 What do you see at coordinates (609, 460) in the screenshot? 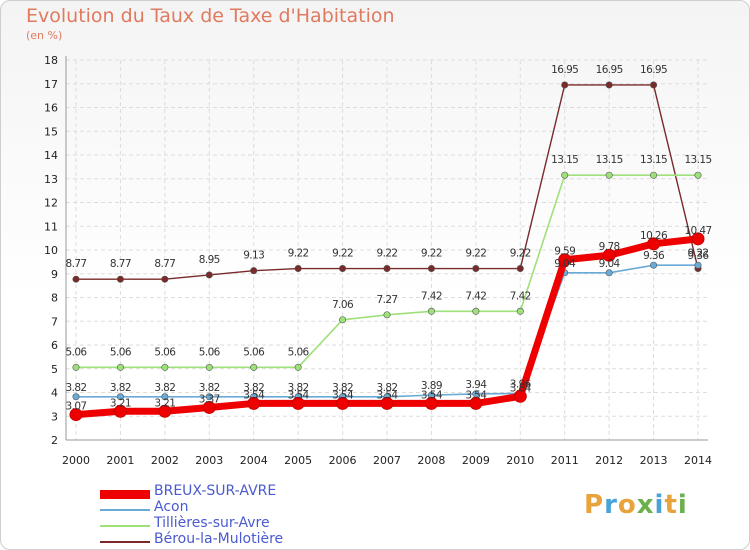
I see `x-tick-label: 2012` at bounding box center [609, 460].